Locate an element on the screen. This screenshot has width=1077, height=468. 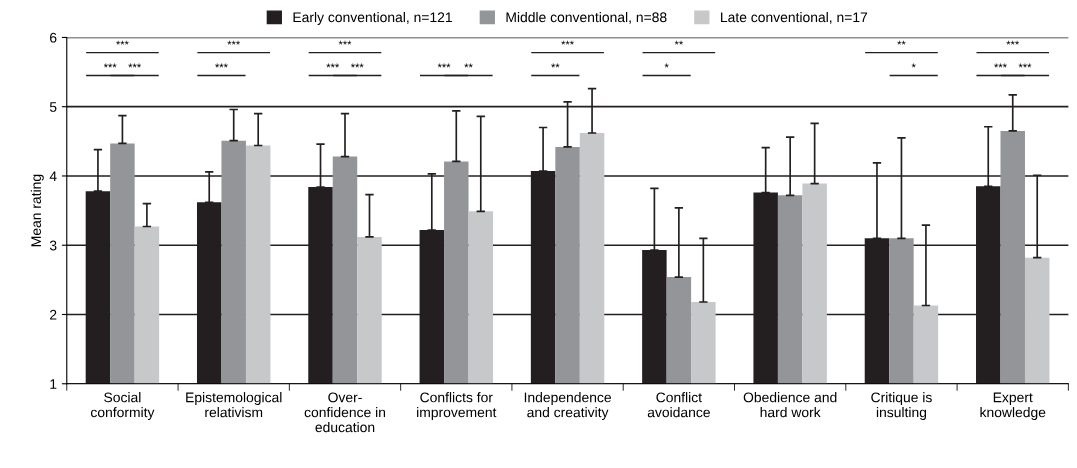
legend-label: Late conventional, n=17 is located at coordinates (794, 17).